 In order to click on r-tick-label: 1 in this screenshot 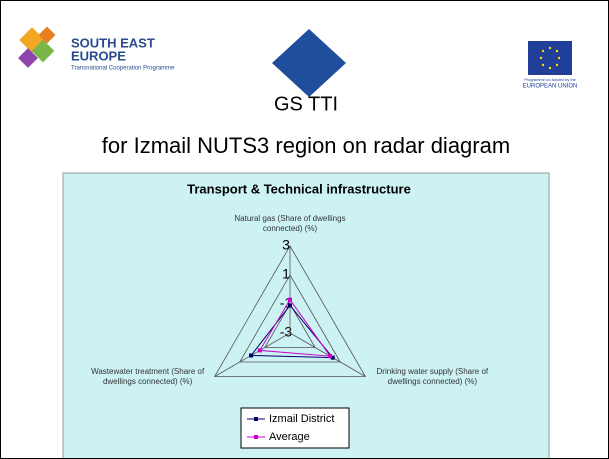, I will do `click(286, 274)`.